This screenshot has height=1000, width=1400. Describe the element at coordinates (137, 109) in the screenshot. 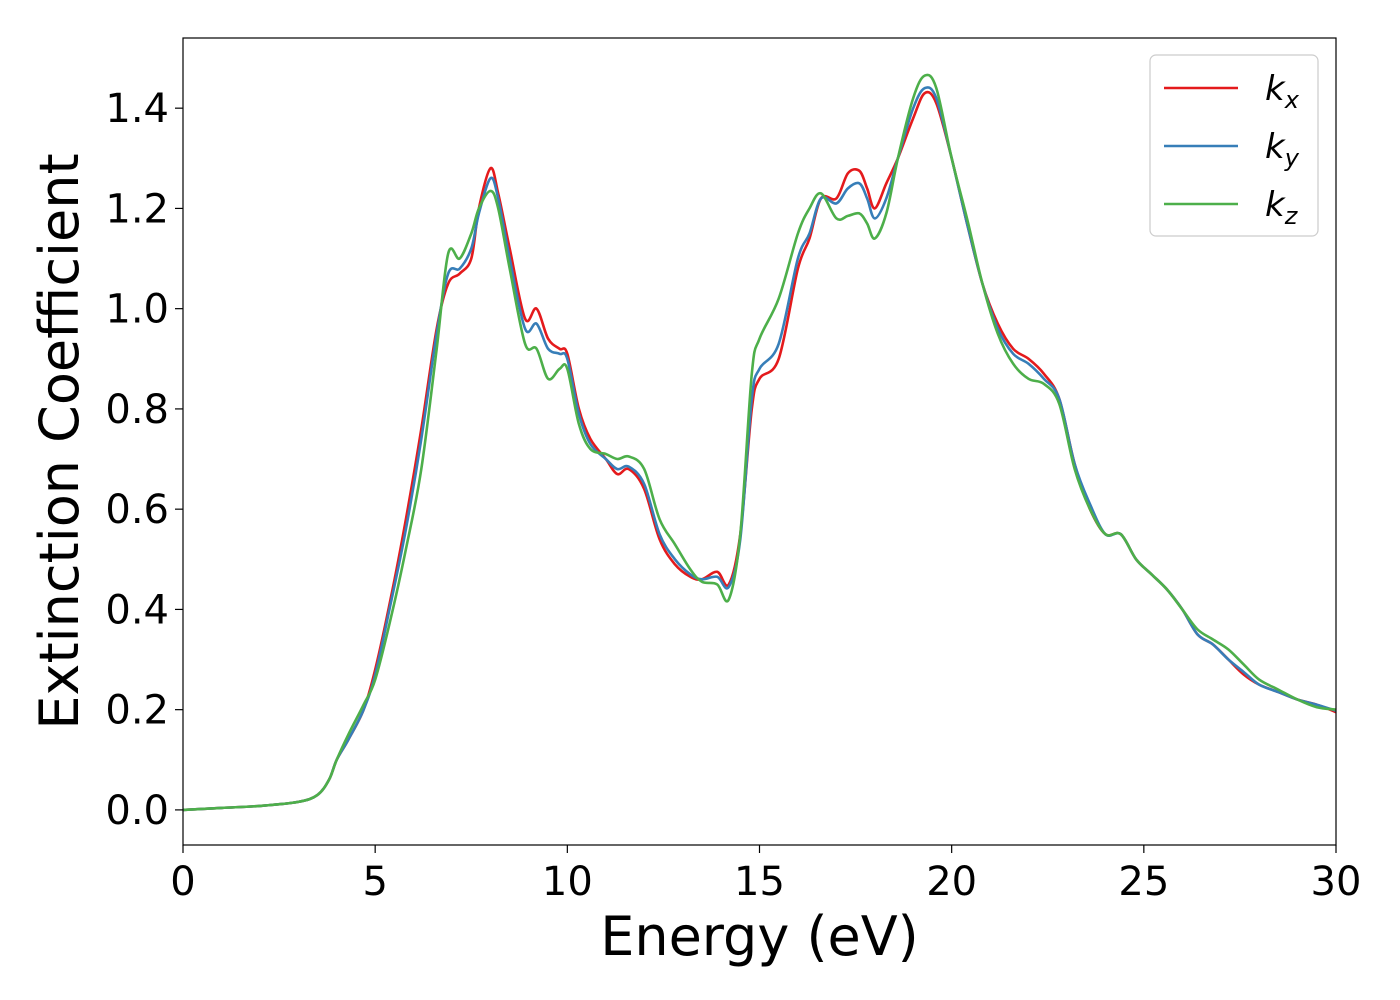

I see `y-tick-label: 1.4` at that location.